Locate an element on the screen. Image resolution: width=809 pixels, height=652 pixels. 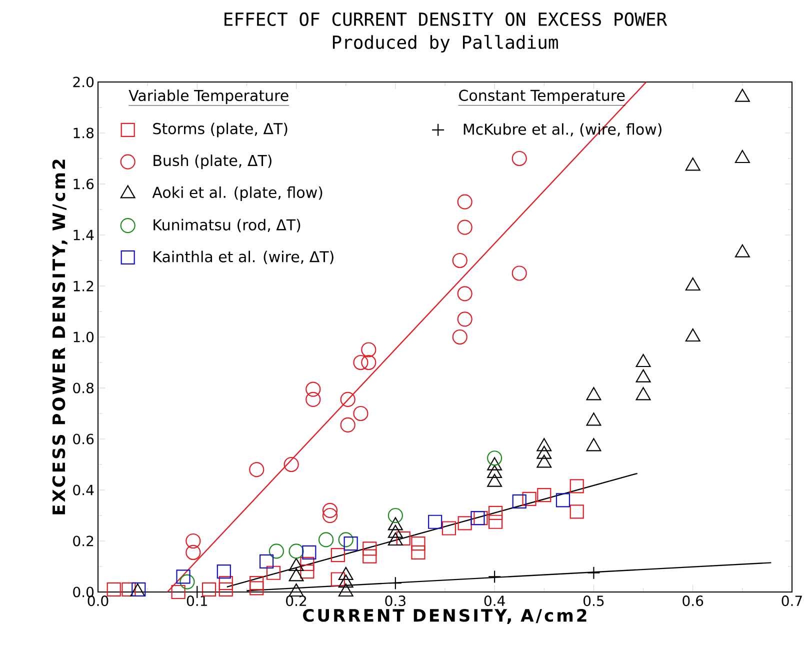
x-tick-label: 0.1 is located at coordinates (196, 601).